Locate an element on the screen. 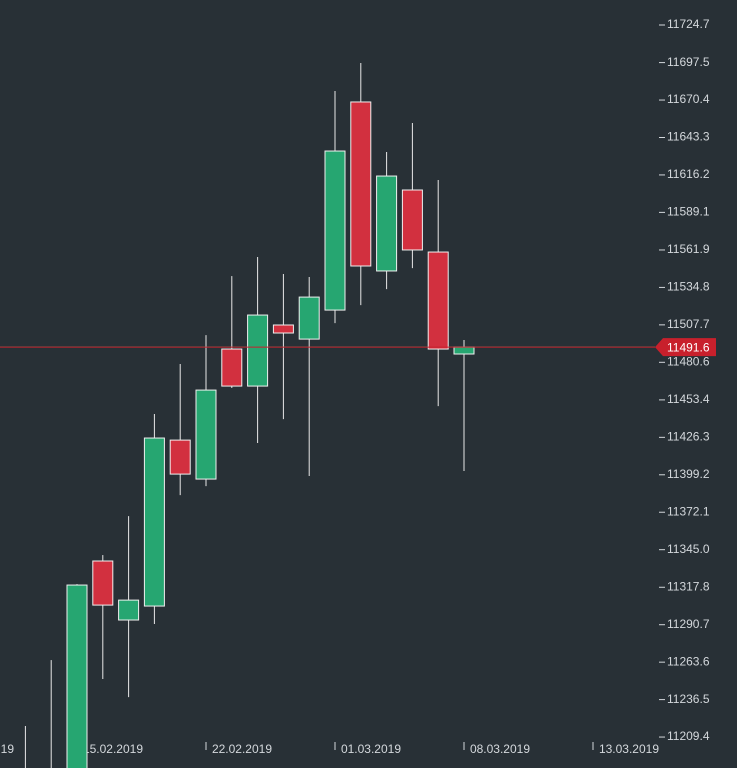 This screenshot has height=768, width=737. last-price-tag is located at coordinates (685, 347).